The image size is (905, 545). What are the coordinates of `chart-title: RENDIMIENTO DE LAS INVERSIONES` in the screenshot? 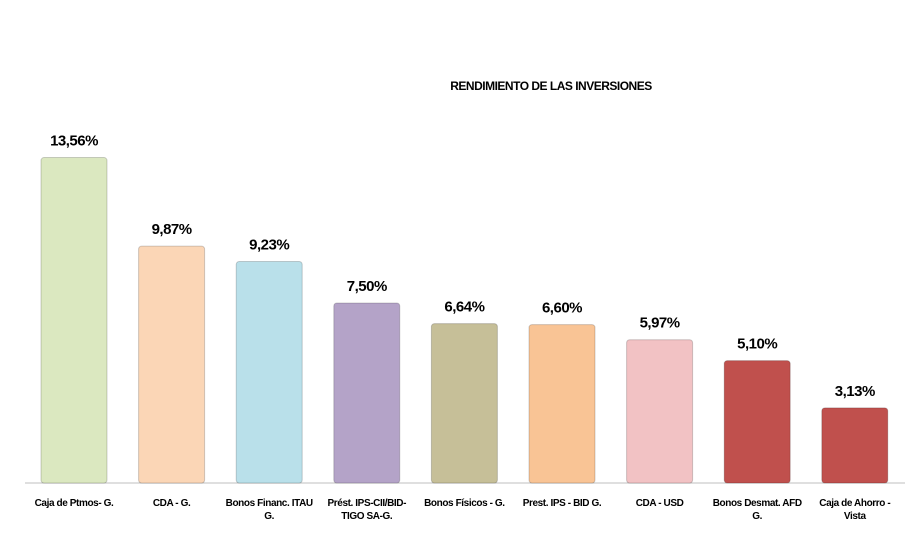 It's located at (551, 86).